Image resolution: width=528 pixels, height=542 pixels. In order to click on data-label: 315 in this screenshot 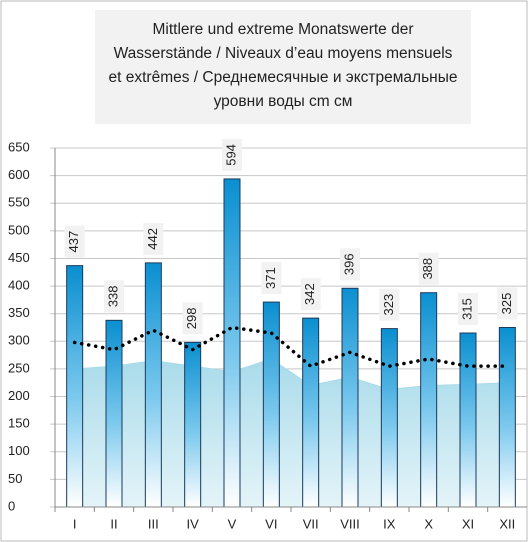, I will do `click(466, 309)`.